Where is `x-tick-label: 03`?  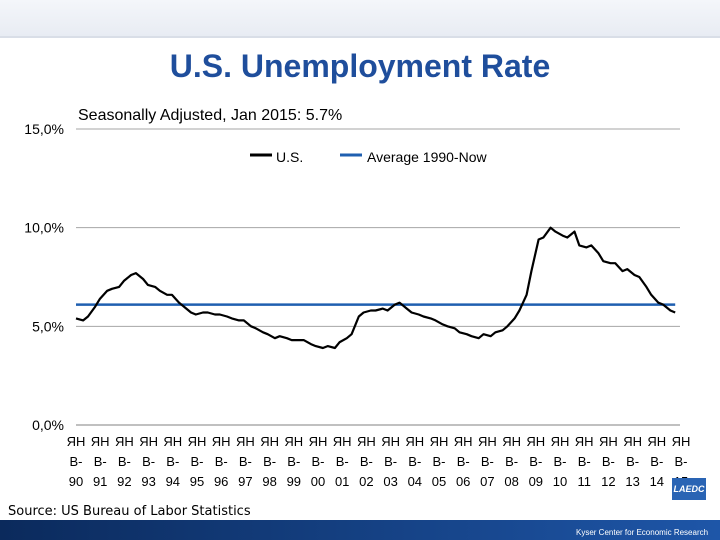
x-tick-label: 03 is located at coordinates (390, 481).